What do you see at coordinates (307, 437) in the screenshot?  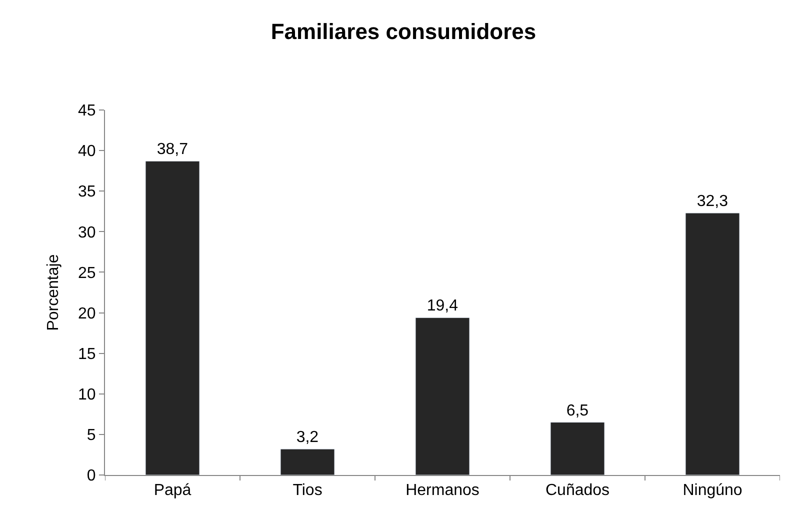 I see `data-label: 3,2` at bounding box center [307, 437].